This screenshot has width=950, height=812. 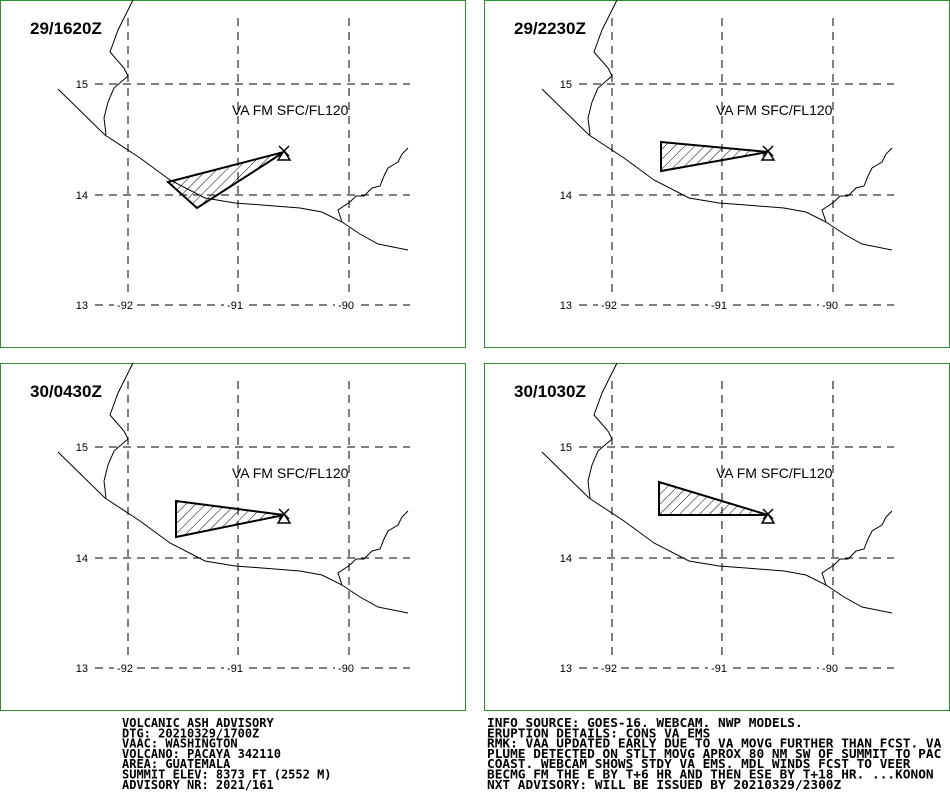 What do you see at coordinates (66, 28) in the screenshot?
I see `panel-time: 29/1620Z` at bounding box center [66, 28].